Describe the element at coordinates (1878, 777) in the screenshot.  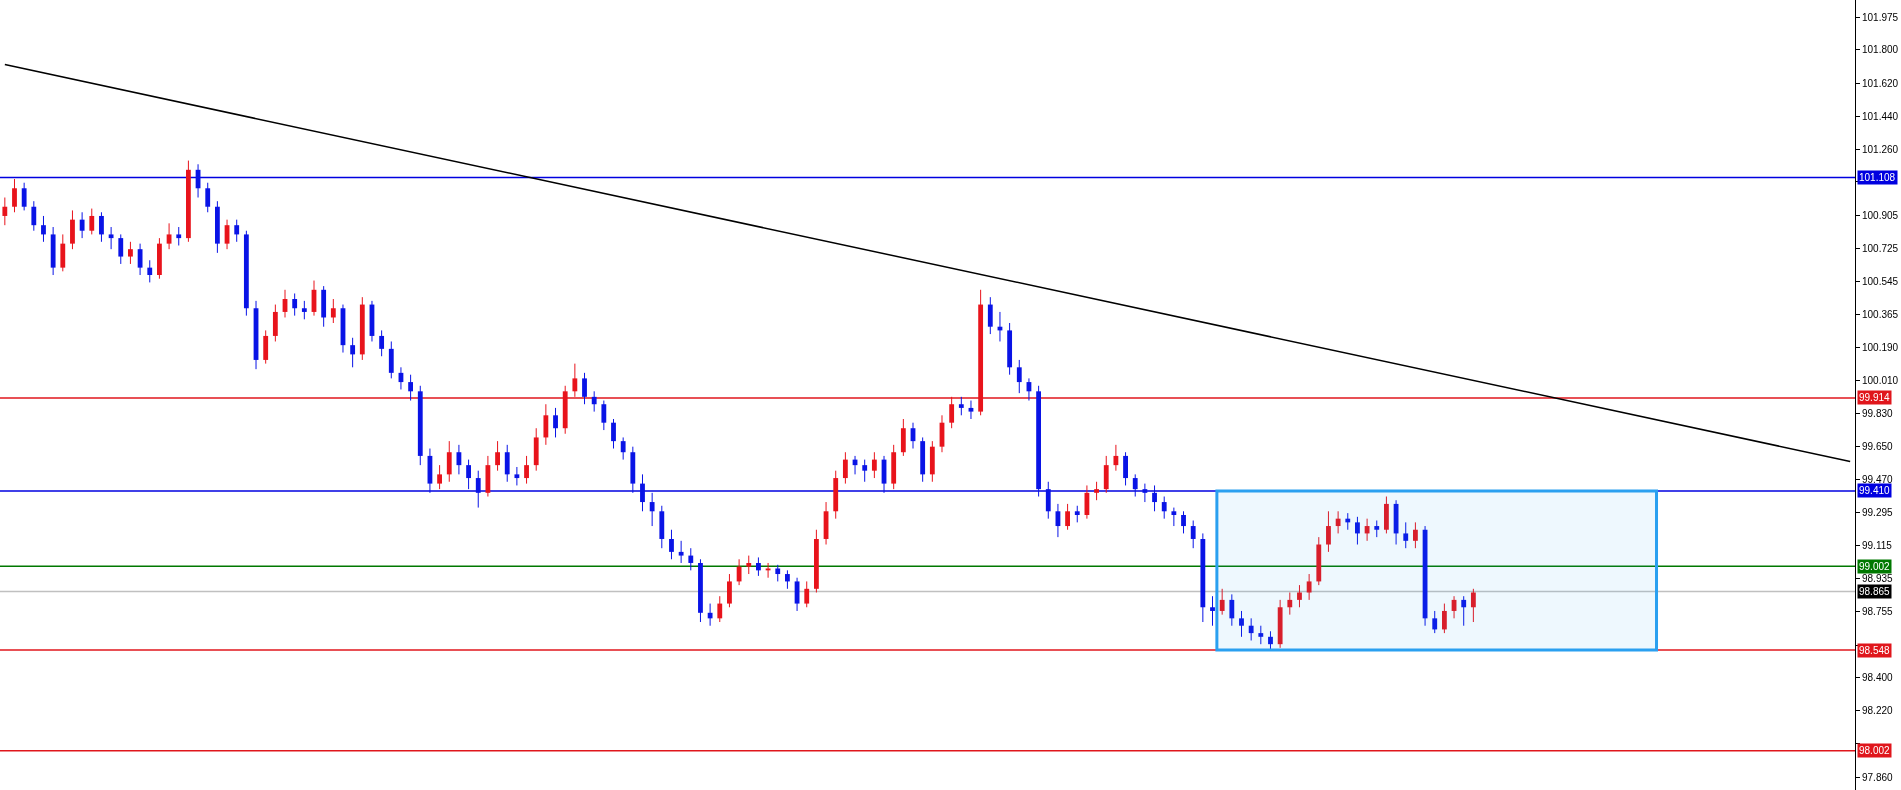
I see `y-tick-label: 97.860` at that location.